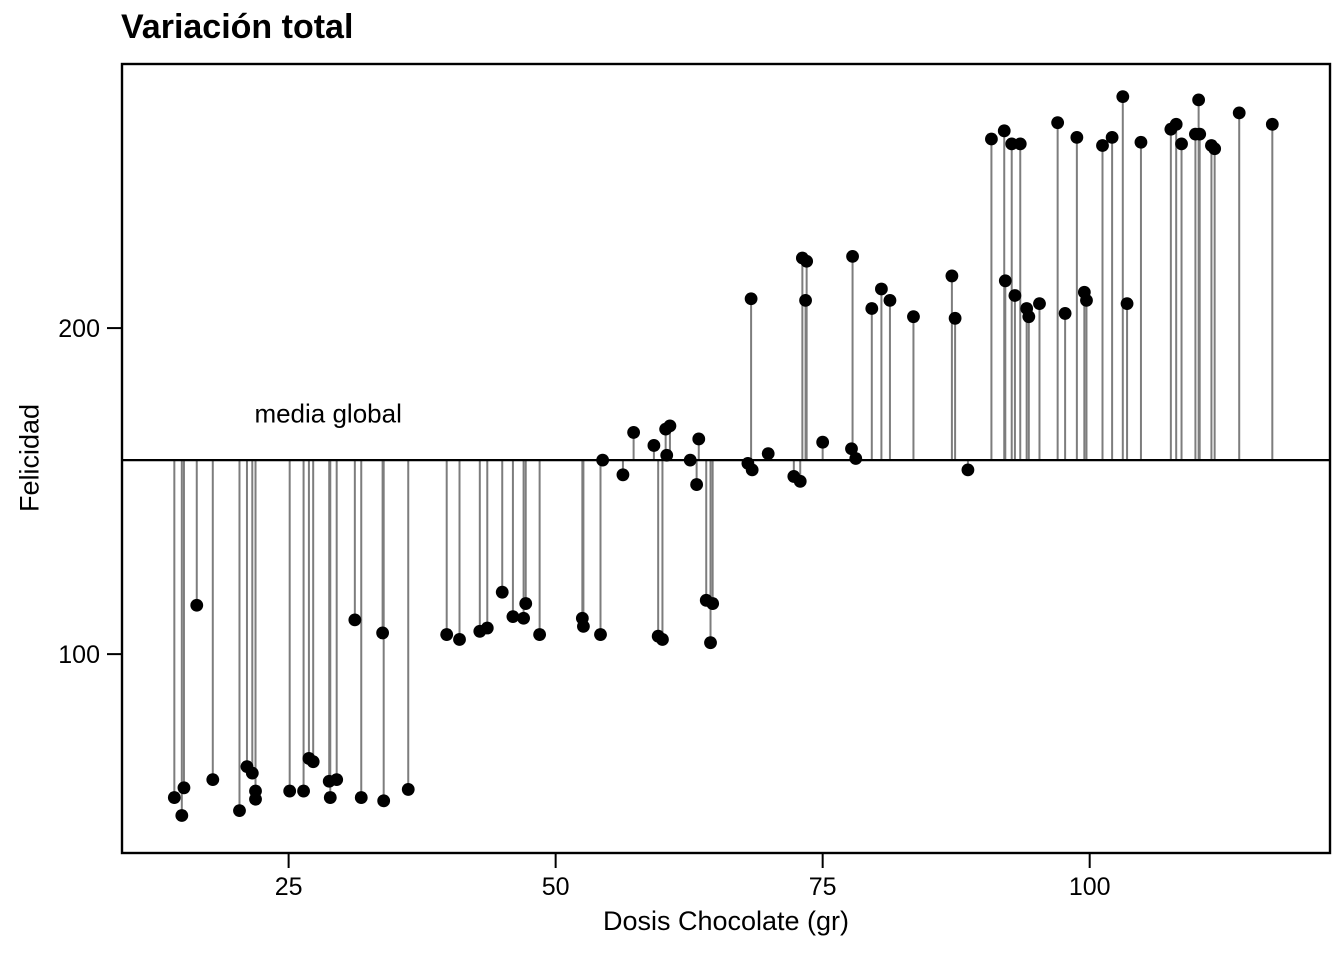 The image size is (1344, 960). Describe the element at coordinates (556, 887) in the screenshot. I see `x-tick-label: 50` at that location.